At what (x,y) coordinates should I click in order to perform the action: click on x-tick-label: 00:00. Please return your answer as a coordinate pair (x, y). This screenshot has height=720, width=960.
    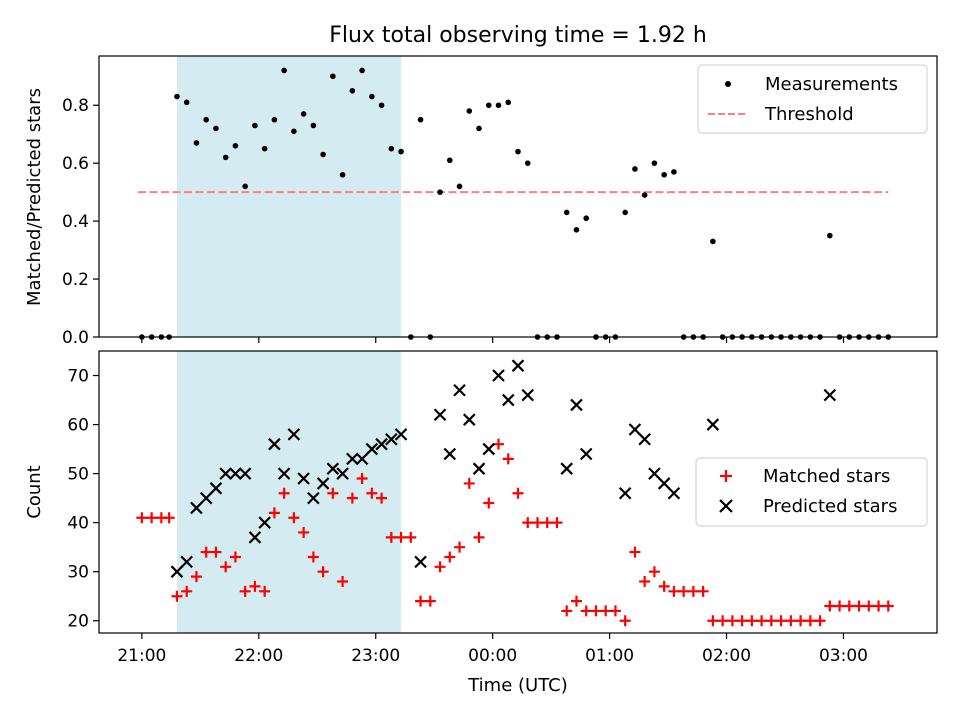
    Looking at the image, I should click on (492, 656).